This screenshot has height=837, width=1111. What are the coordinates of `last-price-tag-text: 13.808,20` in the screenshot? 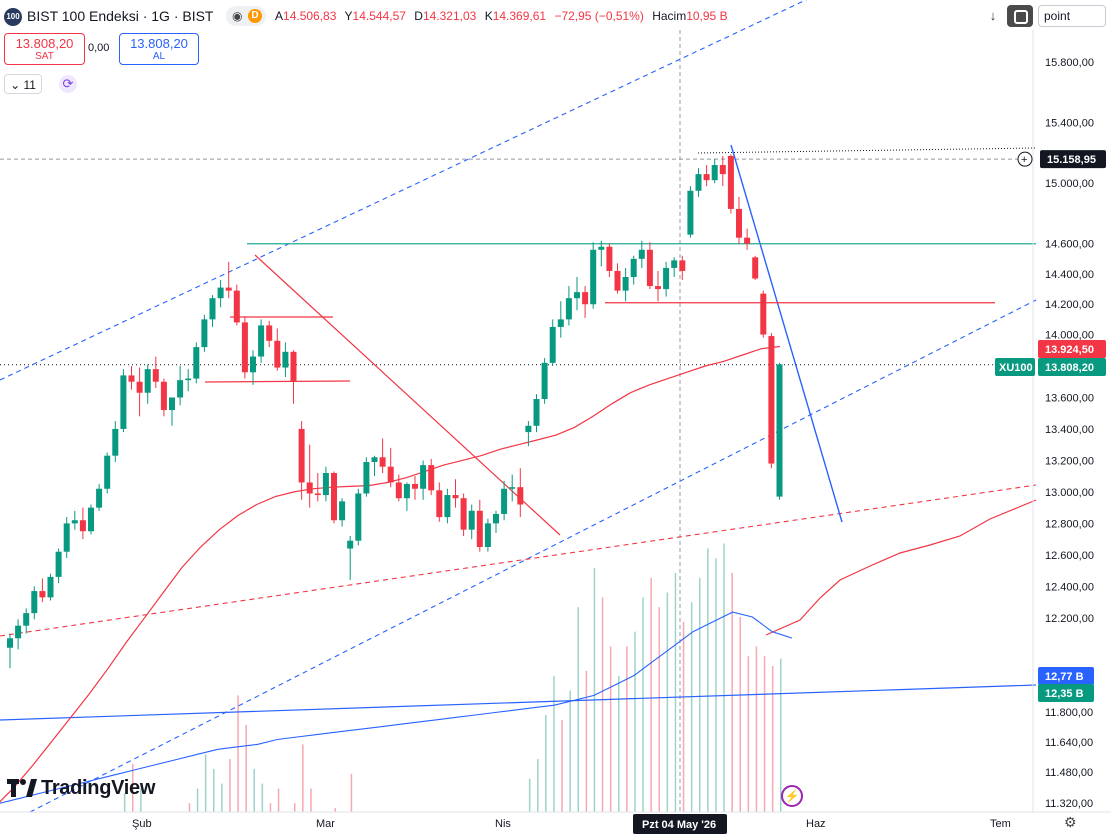 It's located at (1069, 368).